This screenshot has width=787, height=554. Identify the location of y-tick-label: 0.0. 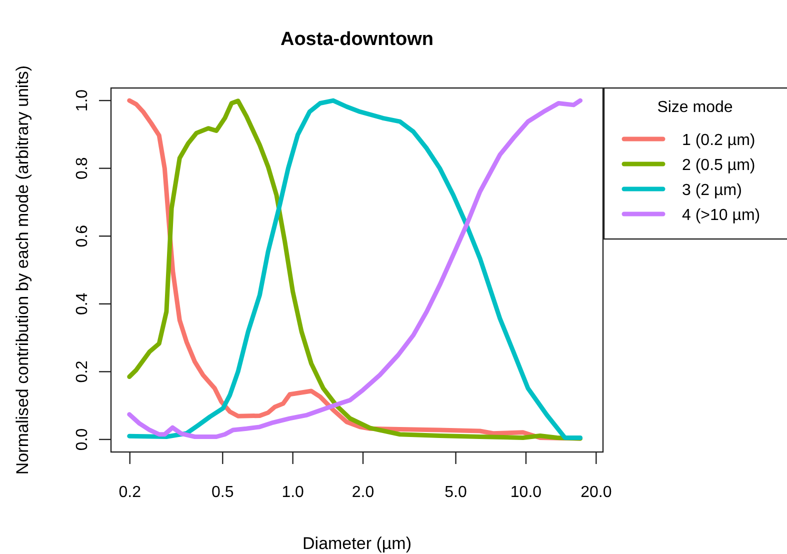
(82, 439).